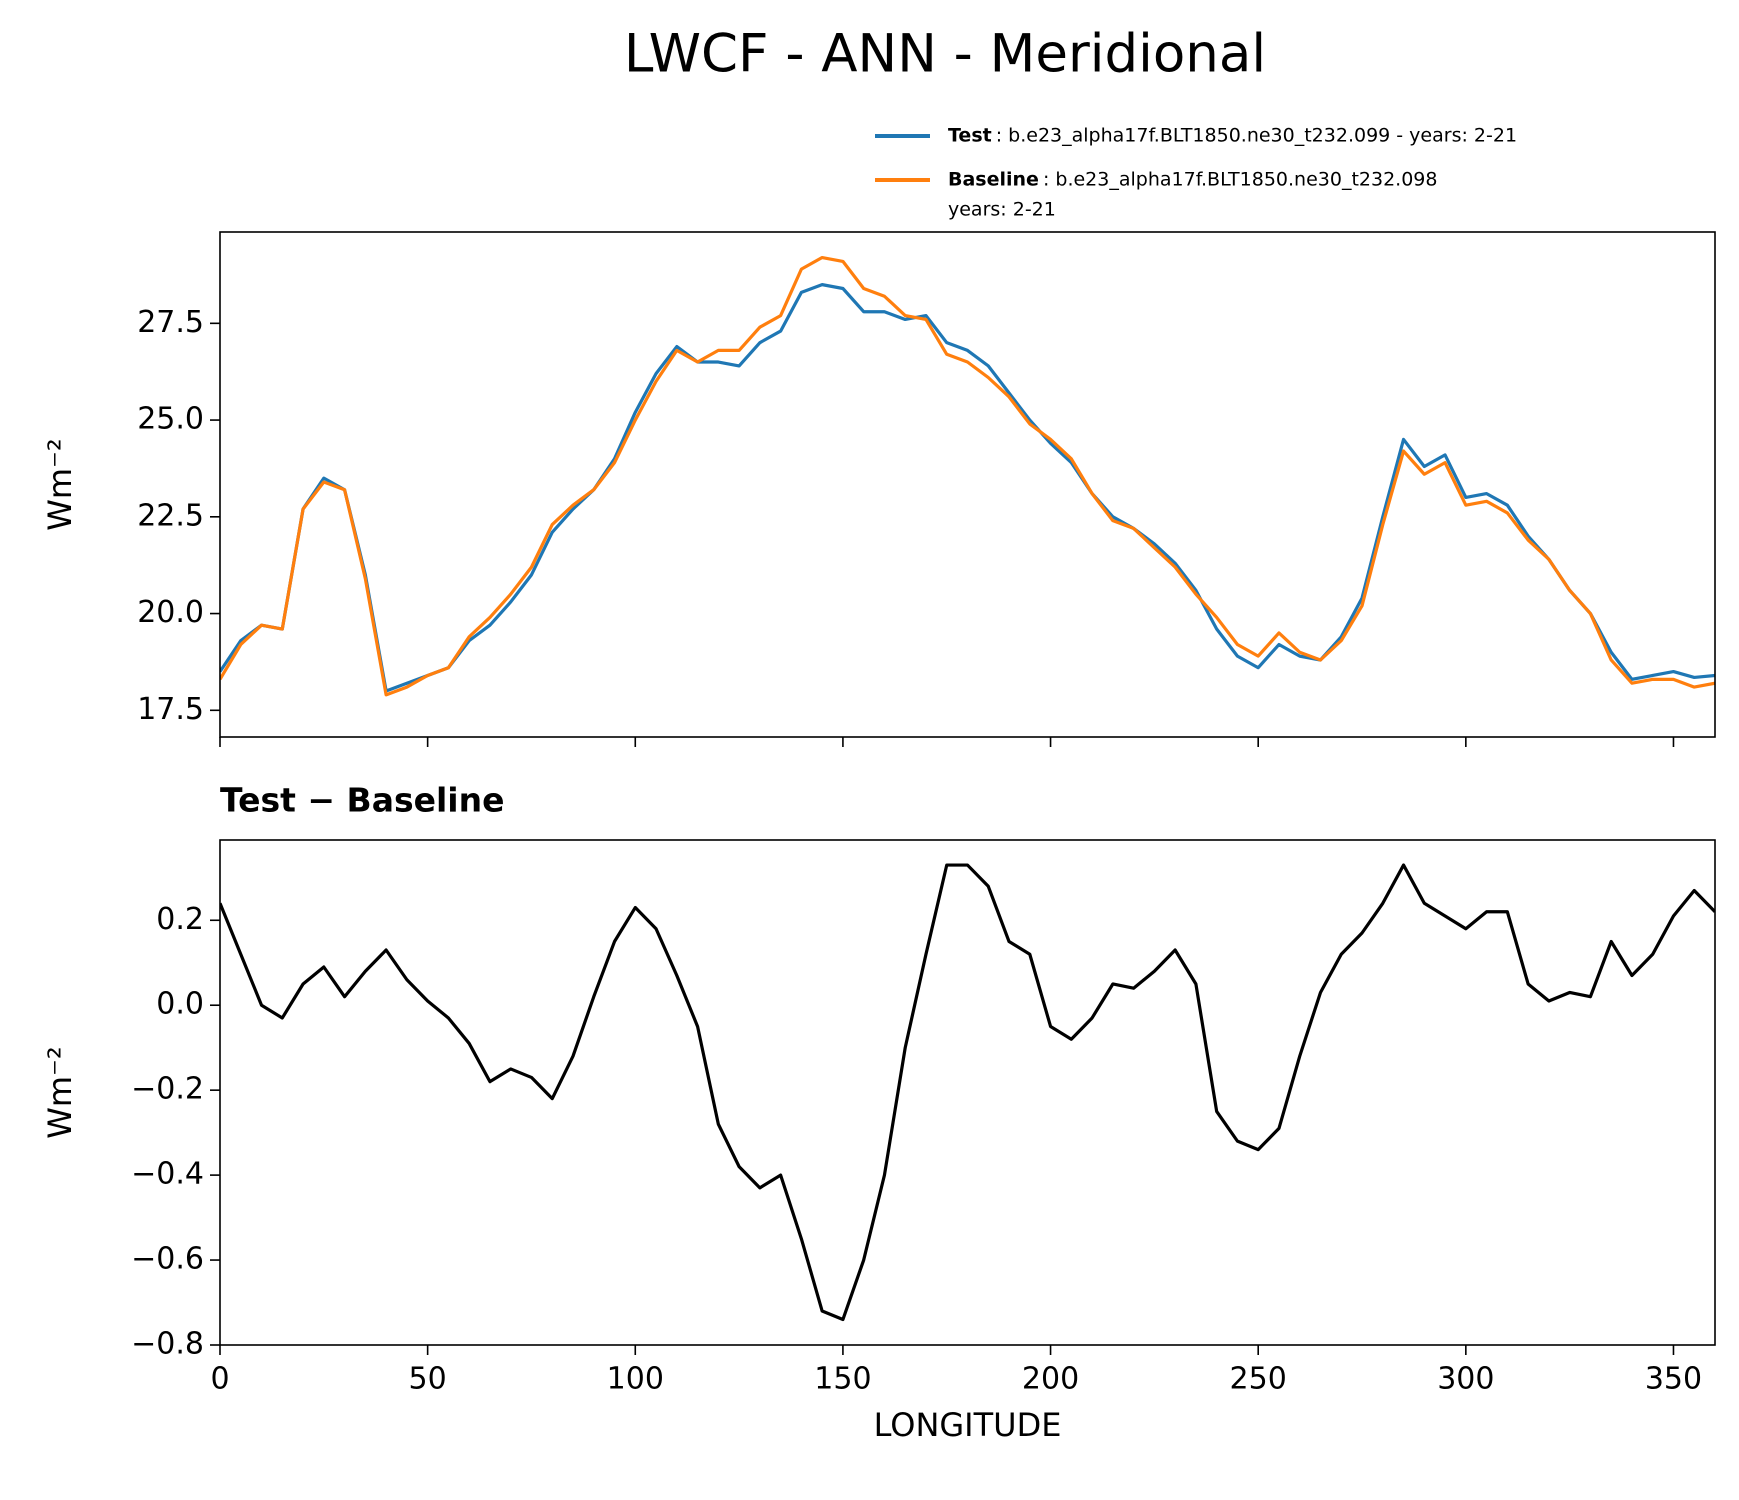  Describe the element at coordinates (167, 1089) in the screenshot. I see `y-tick-label: −0.2` at that location.